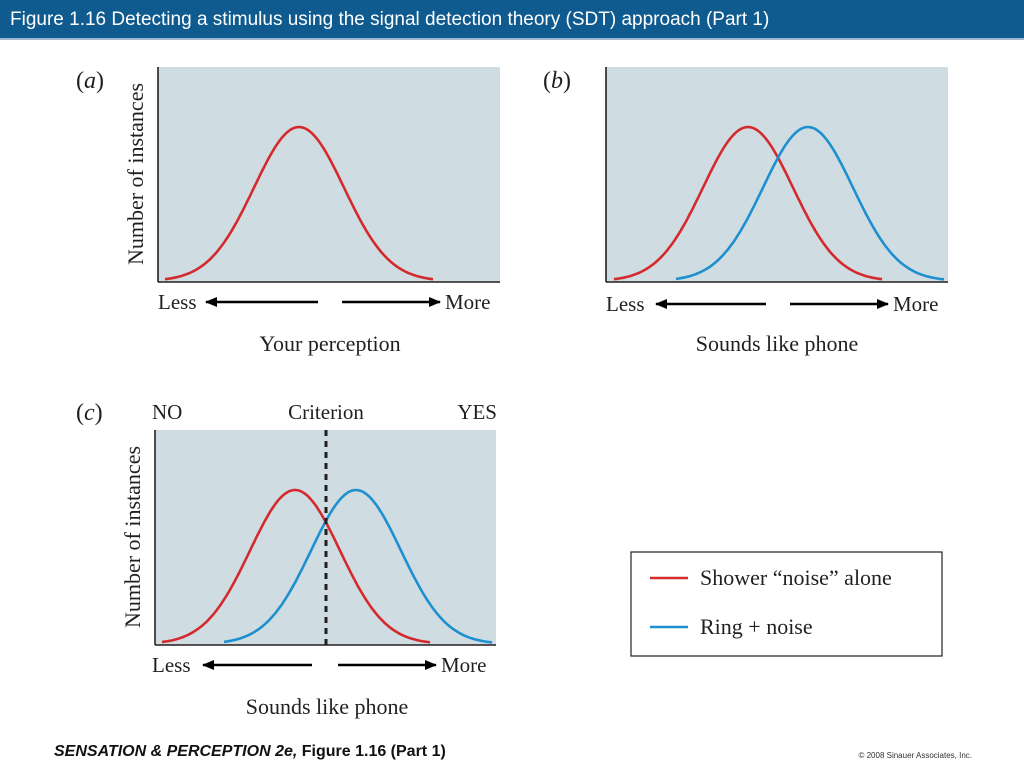 This screenshot has width=1024, height=768. What do you see at coordinates (371, 751) in the screenshot?
I see `footer-figure-ref: Figure 1.16 (Part 1)` at bounding box center [371, 751].